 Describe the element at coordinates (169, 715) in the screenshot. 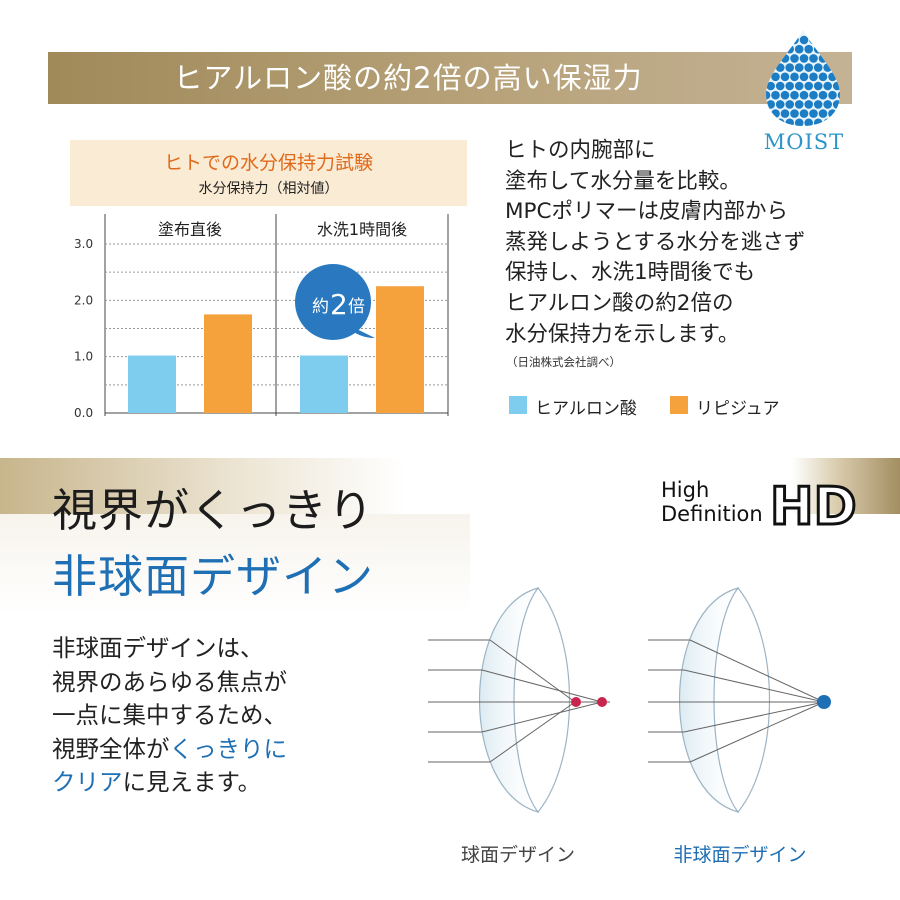

I see `body-line: 一点に集中するため、` at that location.